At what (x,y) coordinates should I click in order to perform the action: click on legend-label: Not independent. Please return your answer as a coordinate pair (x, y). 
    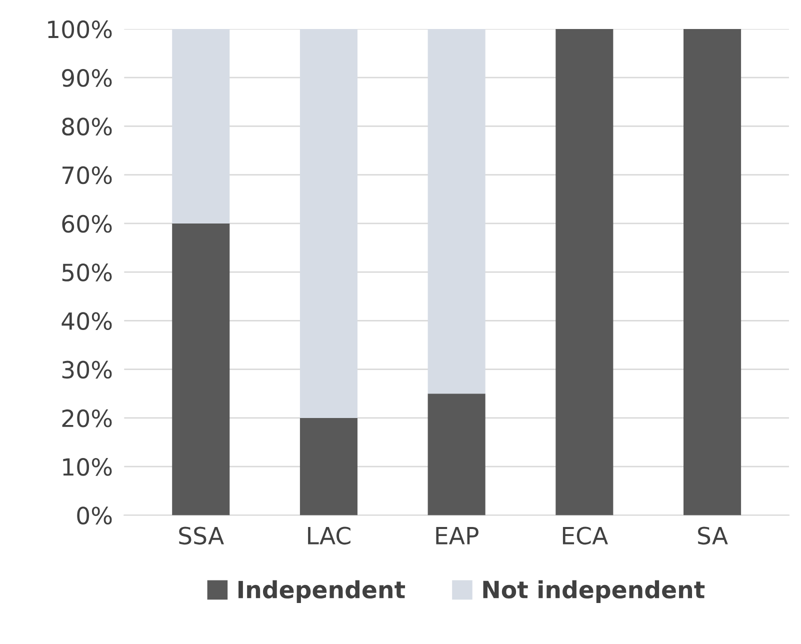
    Looking at the image, I should click on (594, 592).